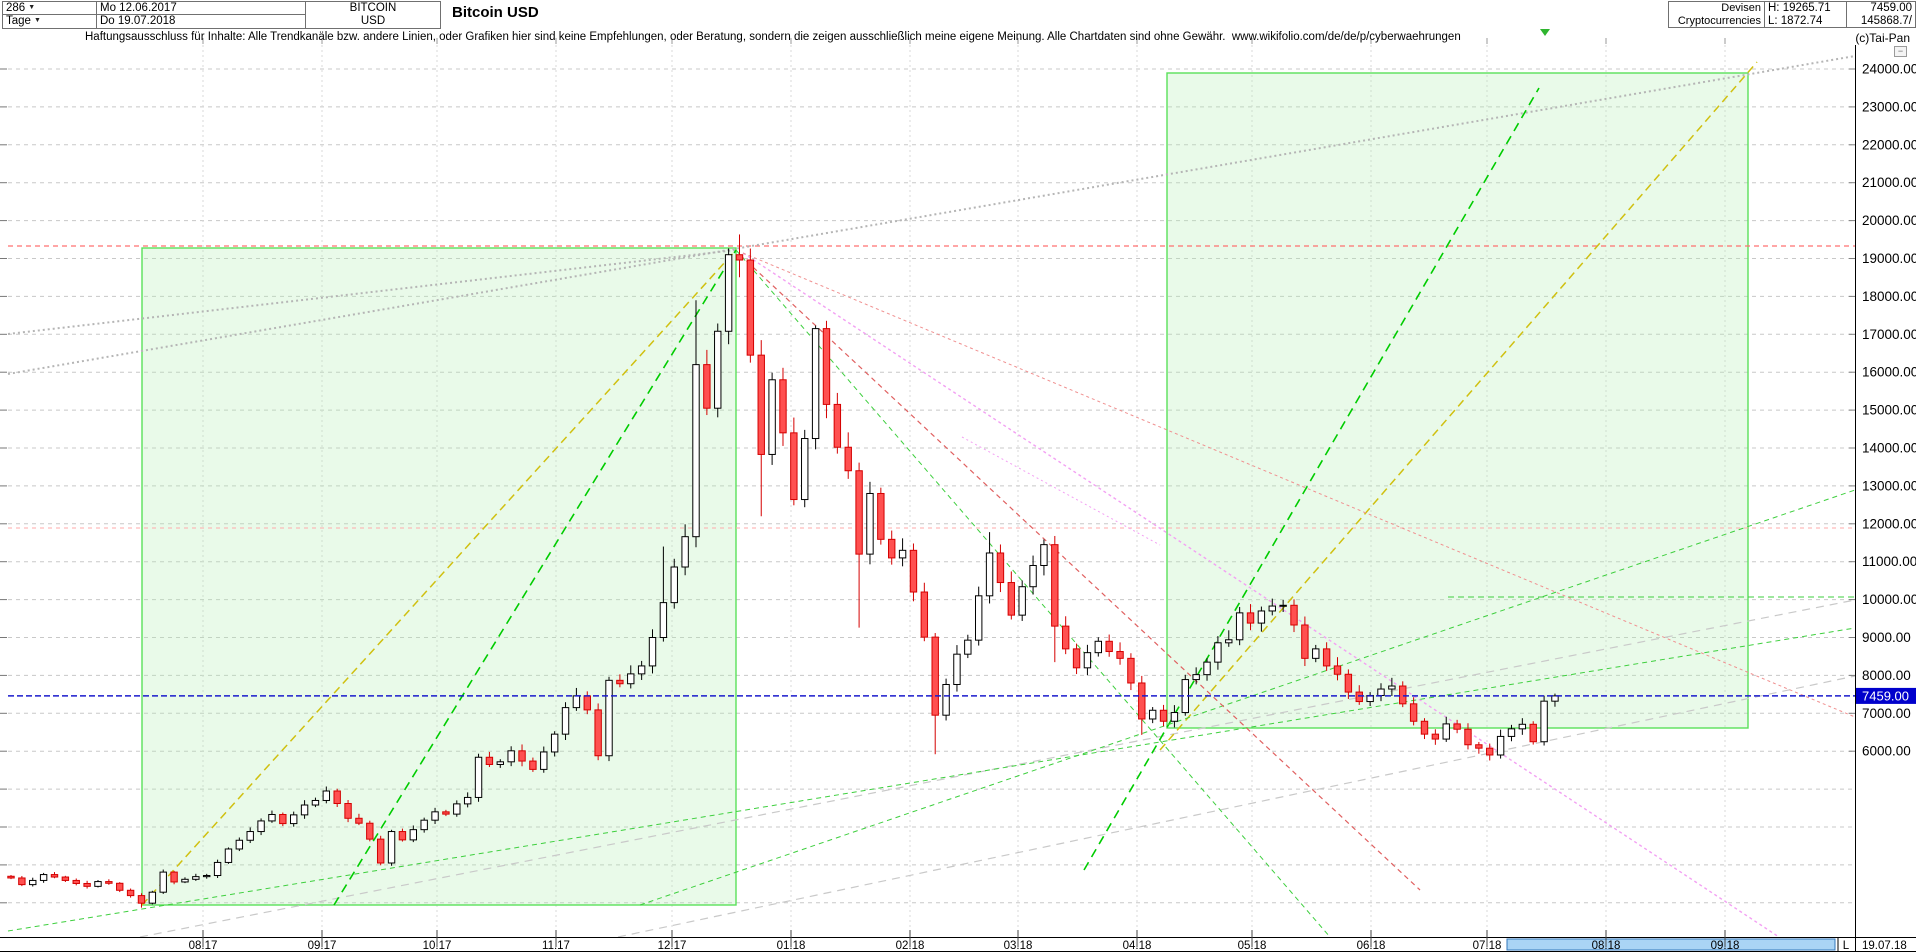 The image size is (1916, 952). I want to click on month-label: 06.18, so click(1371, 946).